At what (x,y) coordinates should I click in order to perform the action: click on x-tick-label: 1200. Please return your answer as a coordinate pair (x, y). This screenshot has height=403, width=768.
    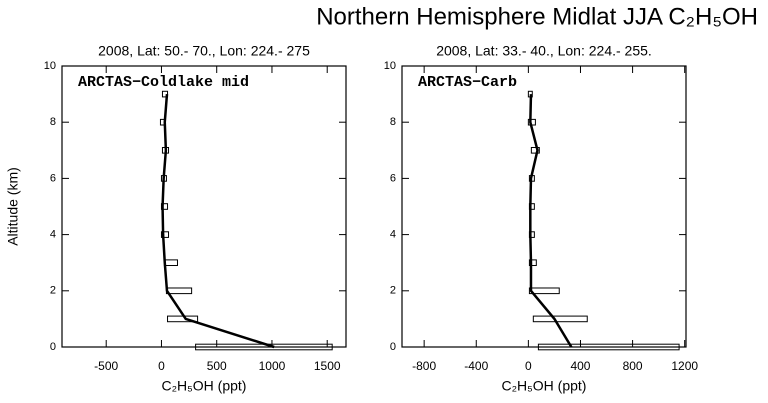
    Looking at the image, I should click on (684, 366).